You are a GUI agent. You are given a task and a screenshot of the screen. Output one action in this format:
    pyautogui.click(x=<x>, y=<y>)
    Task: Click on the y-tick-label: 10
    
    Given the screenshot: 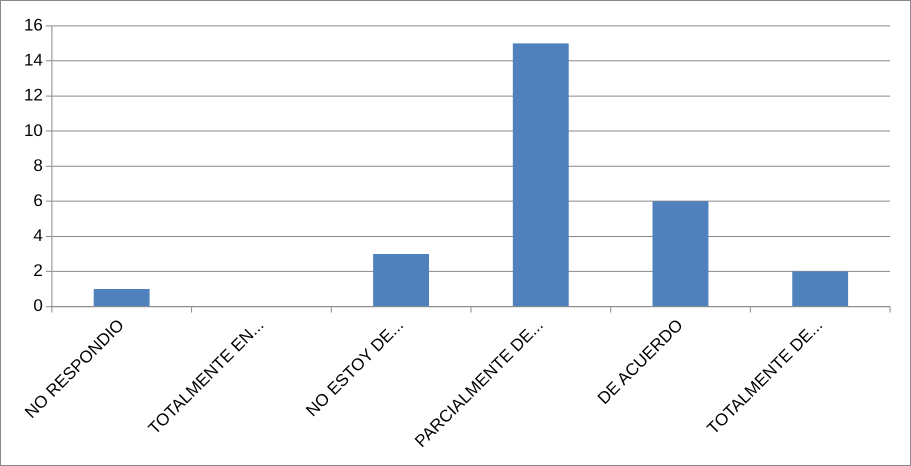 What is the action you would take?
    pyautogui.click(x=33, y=130)
    